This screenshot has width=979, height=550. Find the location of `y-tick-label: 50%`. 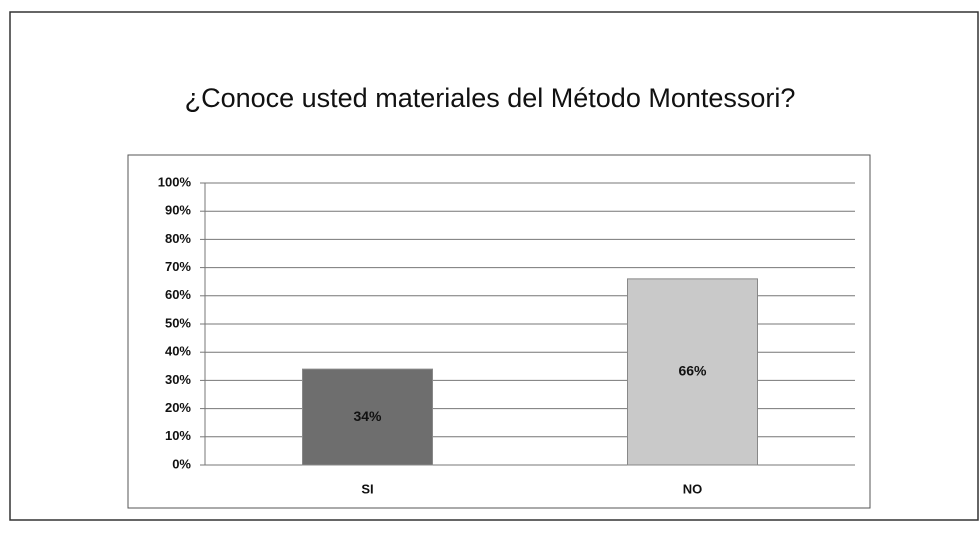

y-tick-label: 50% is located at coordinates (178, 322).